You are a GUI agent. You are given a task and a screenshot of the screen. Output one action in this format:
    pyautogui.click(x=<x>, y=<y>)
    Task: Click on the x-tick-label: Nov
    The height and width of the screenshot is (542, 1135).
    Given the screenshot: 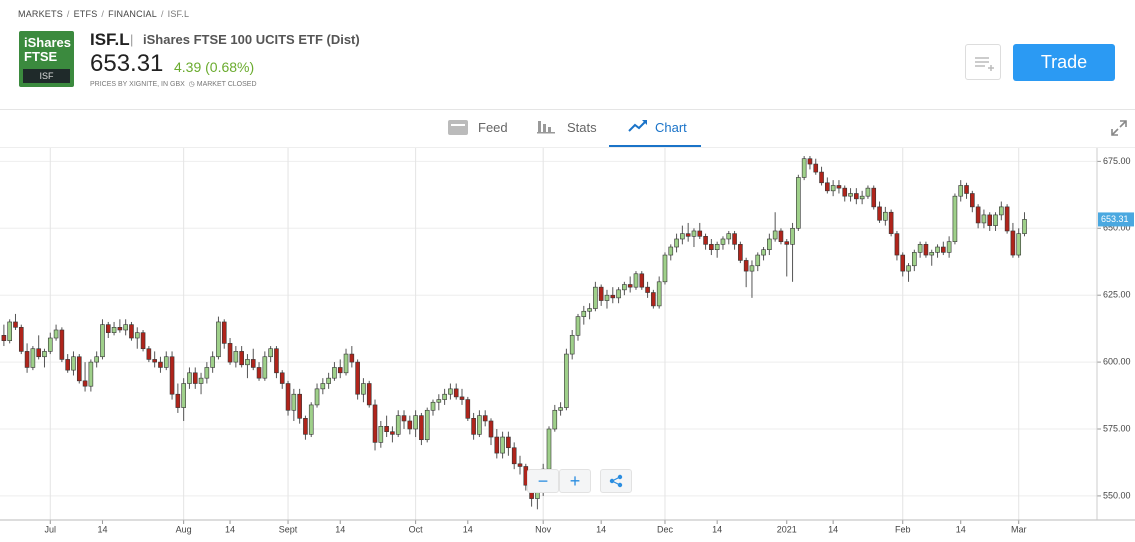 What is the action you would take?
    pyautogui.click(x=543, y=529)
    